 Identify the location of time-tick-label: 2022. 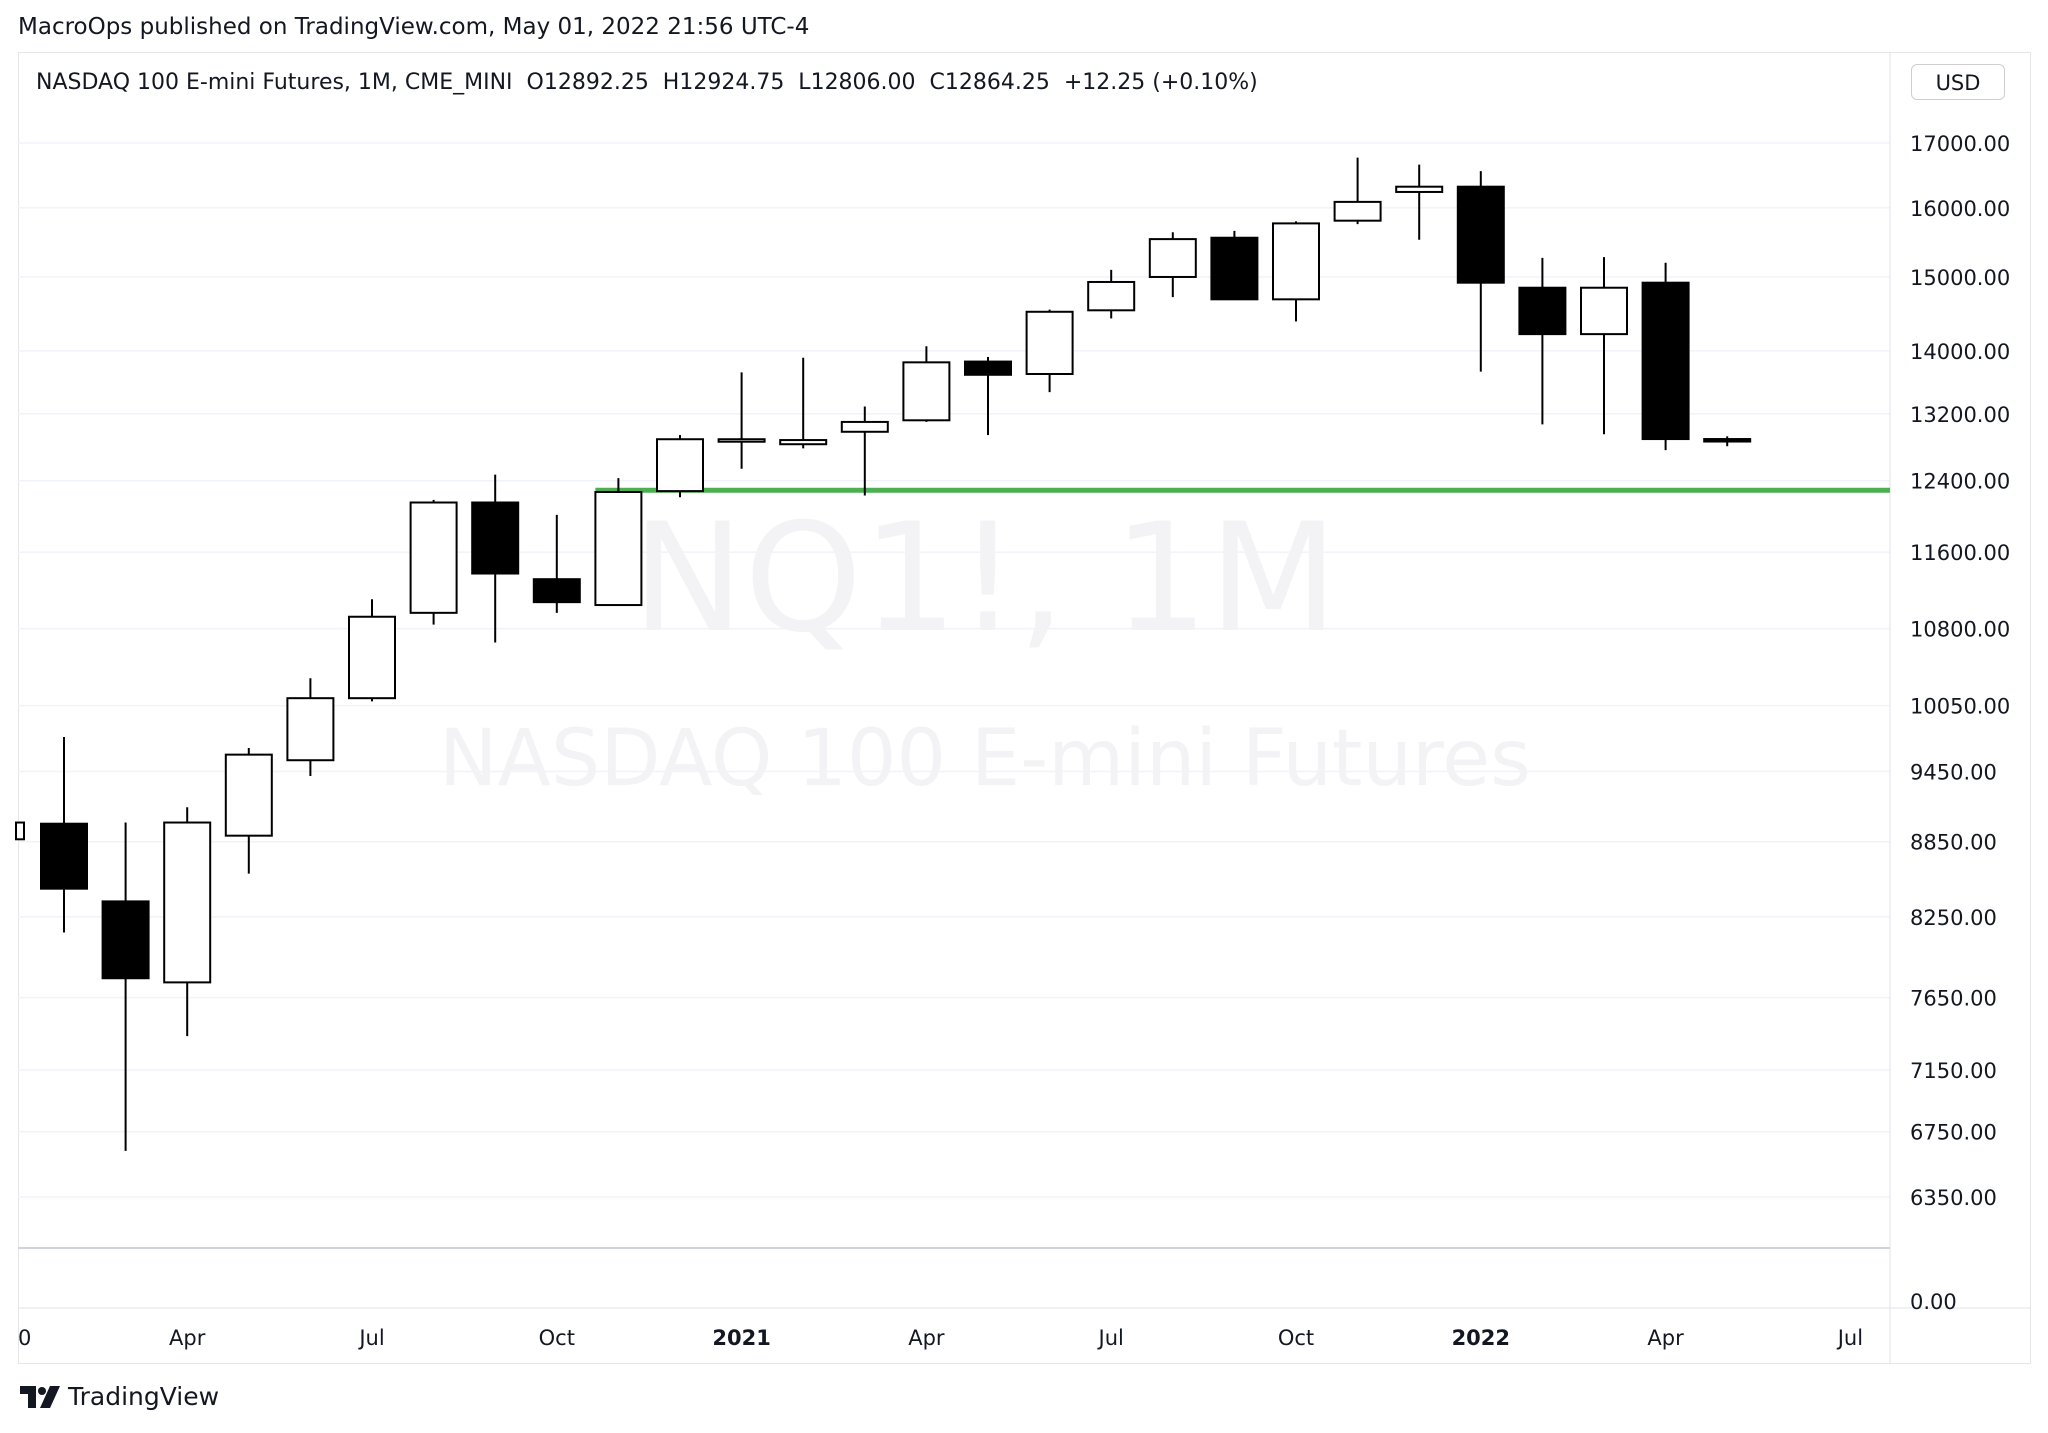
(1481, 1338).